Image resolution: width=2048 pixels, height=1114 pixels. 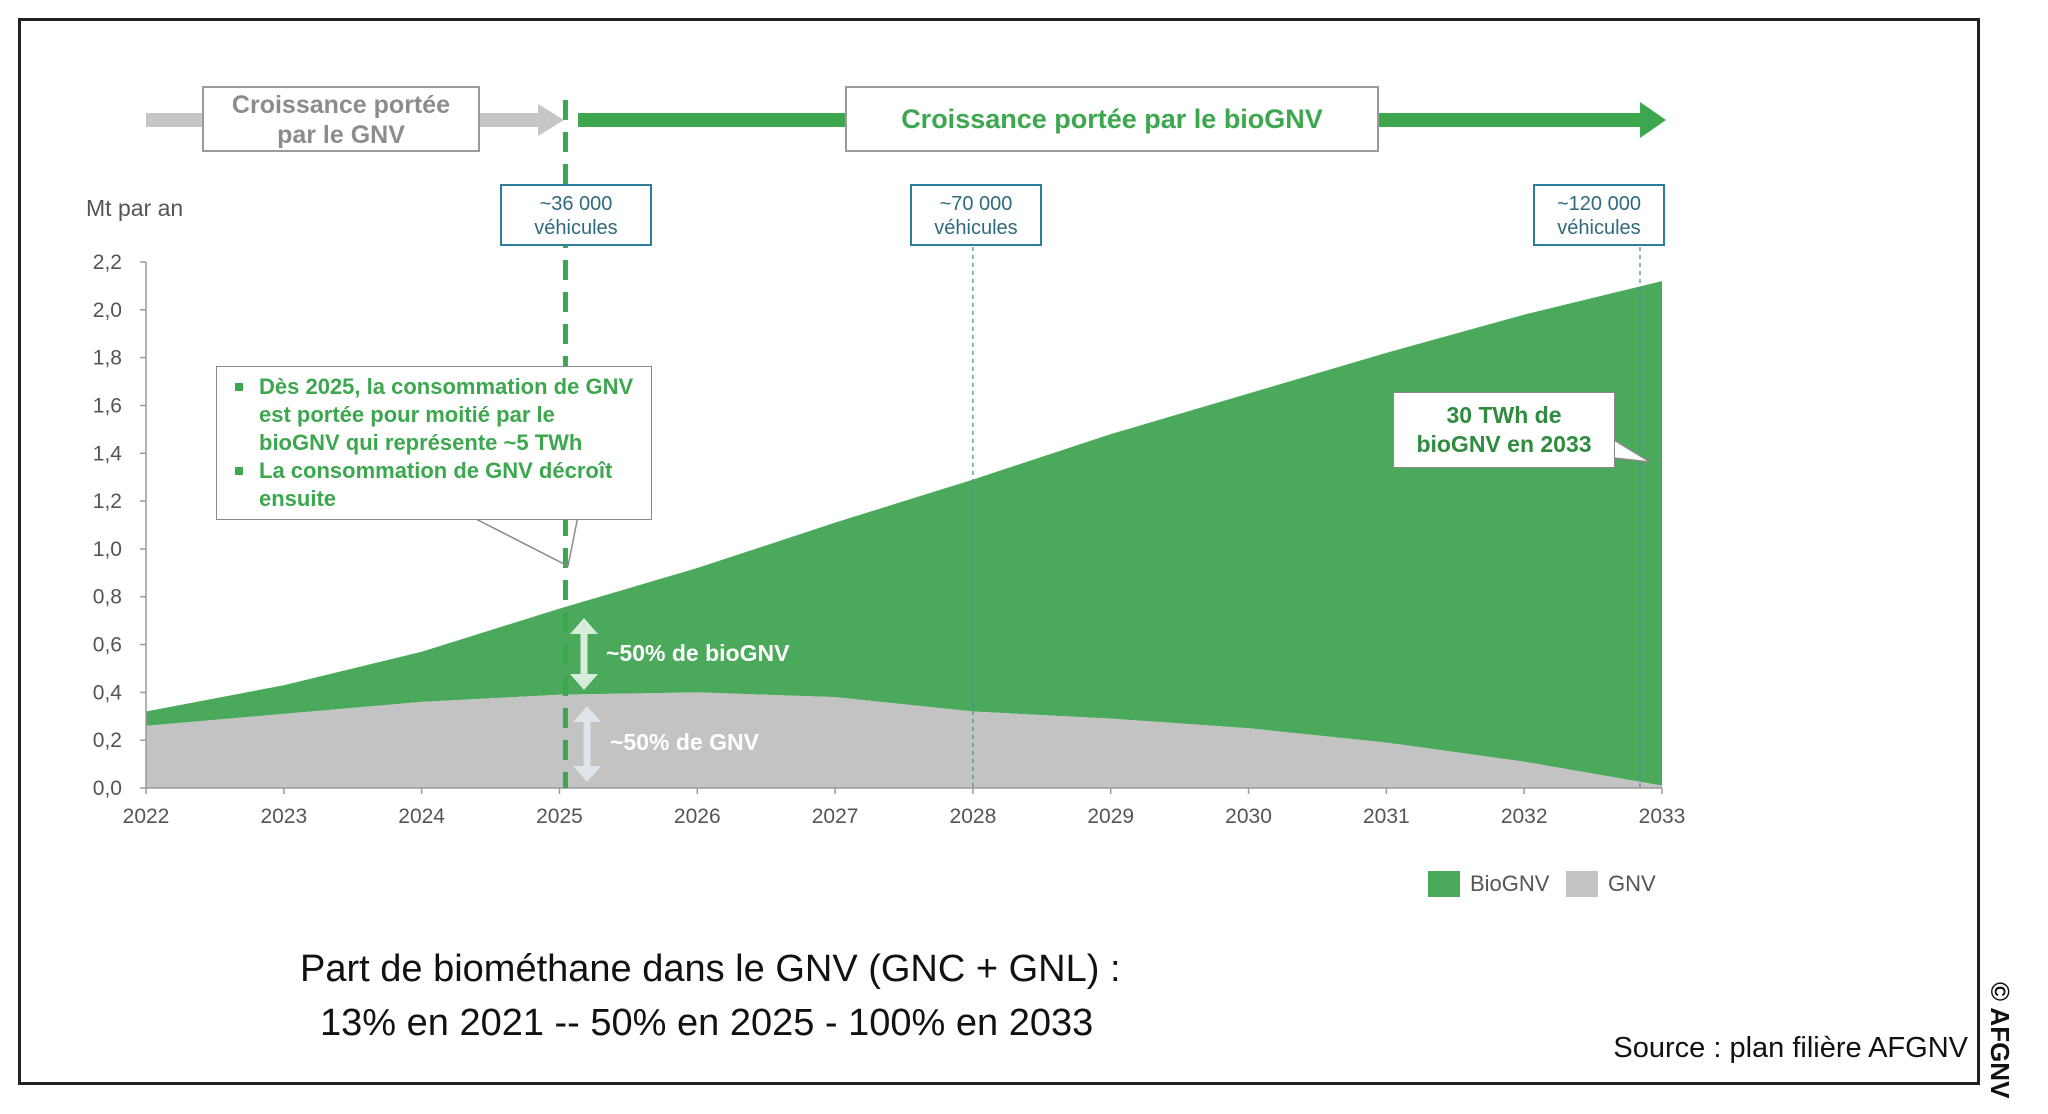 I want to click on biognv-phase-bar-left, so click(x=713, y=120).